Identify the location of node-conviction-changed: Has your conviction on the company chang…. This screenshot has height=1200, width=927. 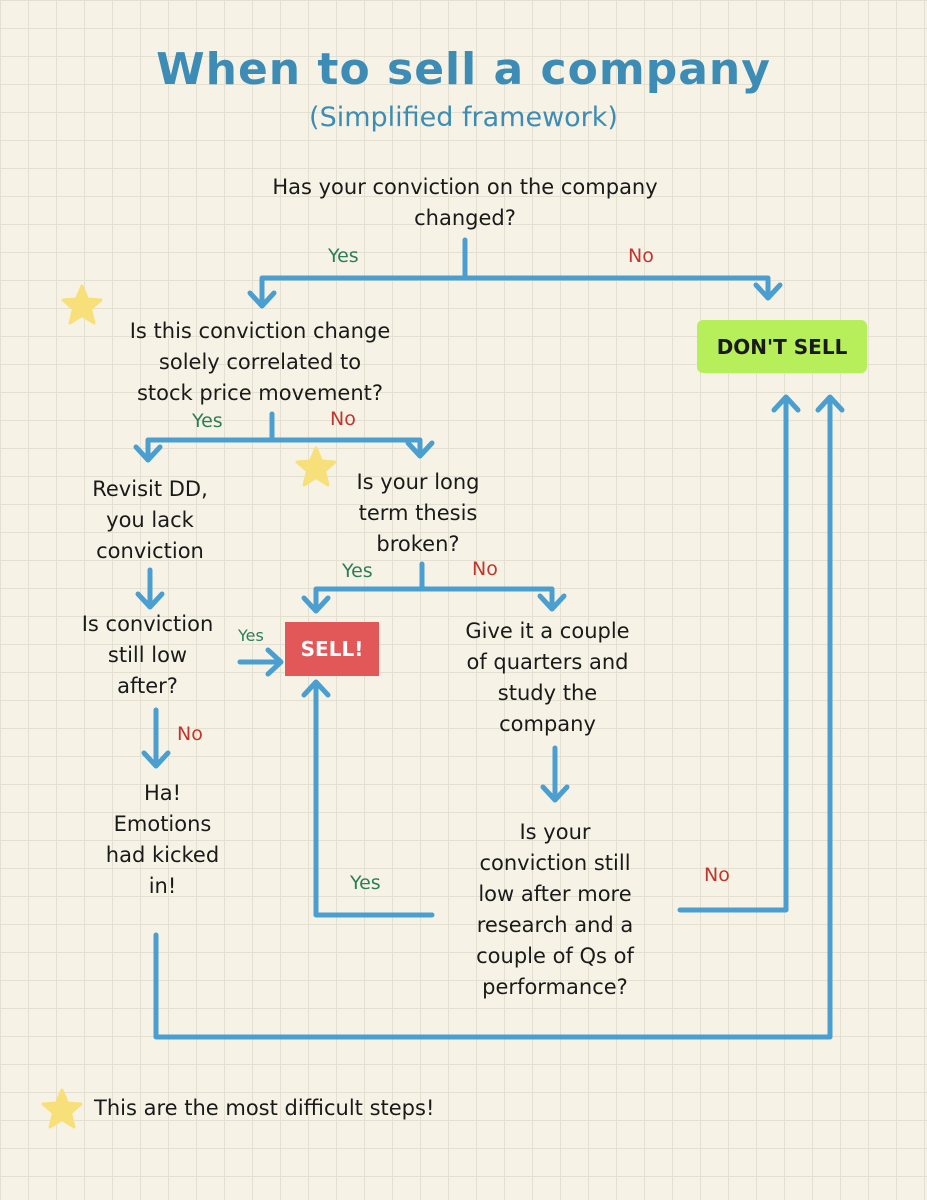
(465, 202).